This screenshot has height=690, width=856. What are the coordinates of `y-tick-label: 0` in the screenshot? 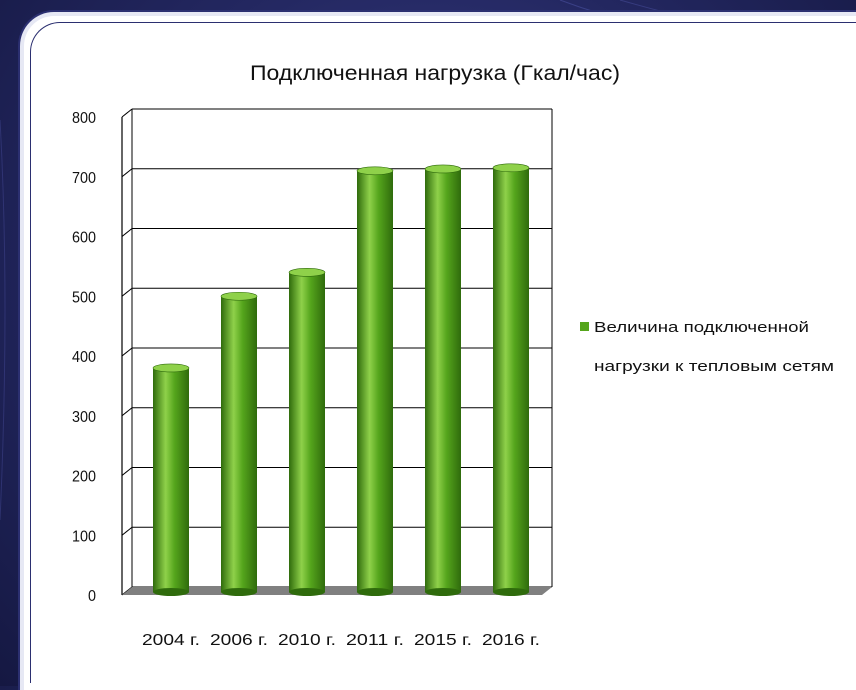 It's located at (92, 596).